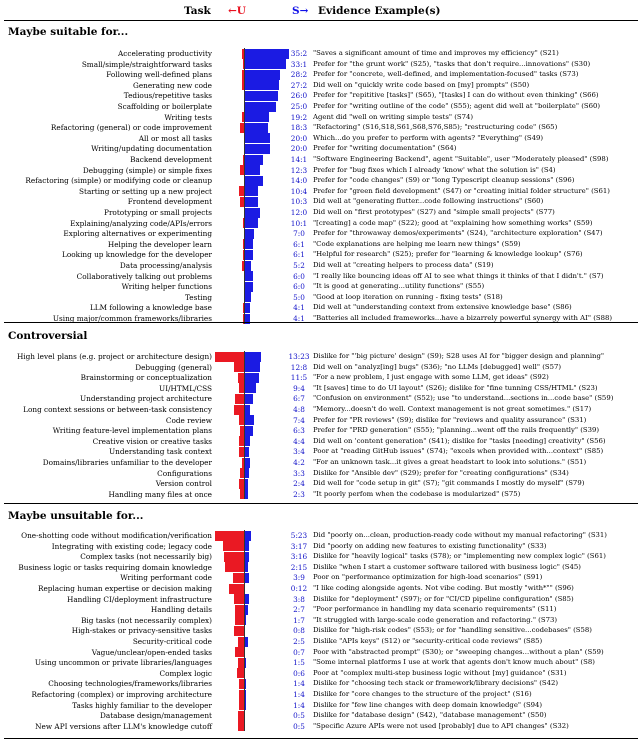 The image size is (642, 744). What do you see at coordinates (299, 631) in the screenshot?
I see `count-ratio: 0:8` at bounding box center [299, 631].